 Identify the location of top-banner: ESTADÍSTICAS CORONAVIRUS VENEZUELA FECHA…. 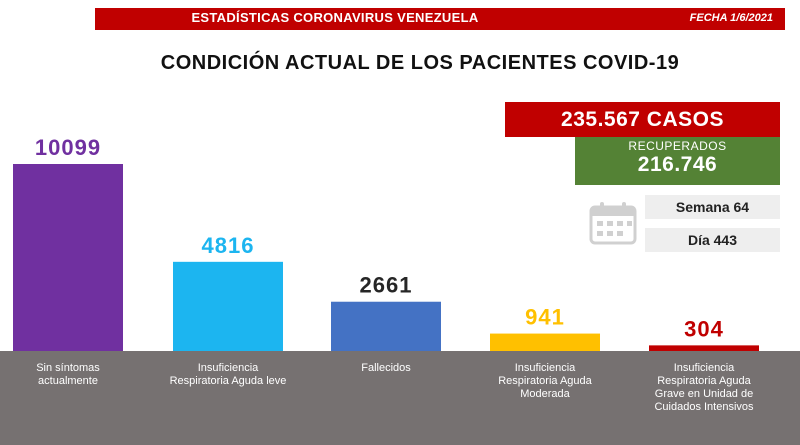
(440, 19).